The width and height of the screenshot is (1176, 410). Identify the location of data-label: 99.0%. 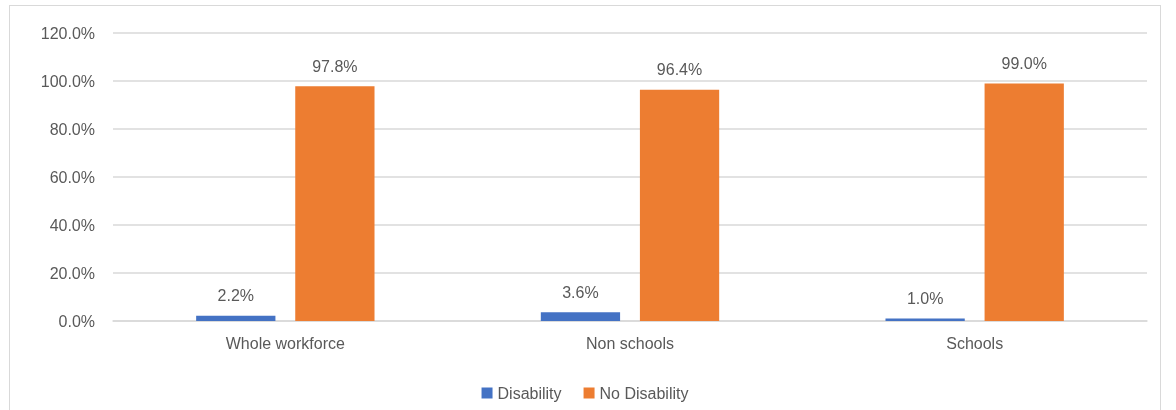
(1024, 63).